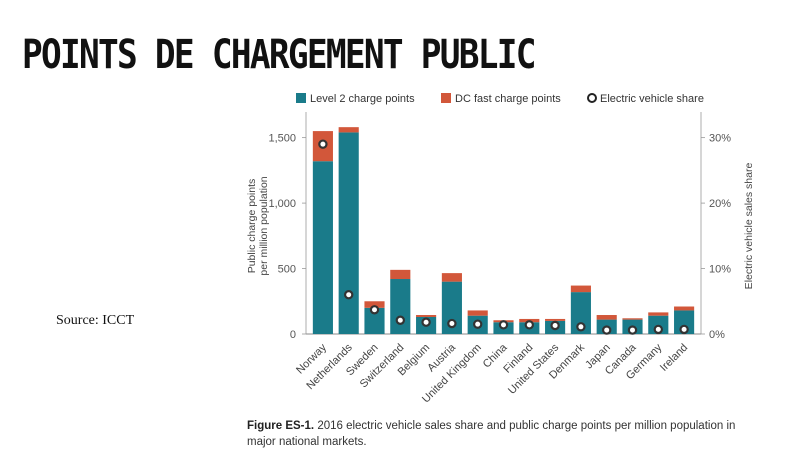  I want to click on source-label: Source: ICCT, so click(95, 320).